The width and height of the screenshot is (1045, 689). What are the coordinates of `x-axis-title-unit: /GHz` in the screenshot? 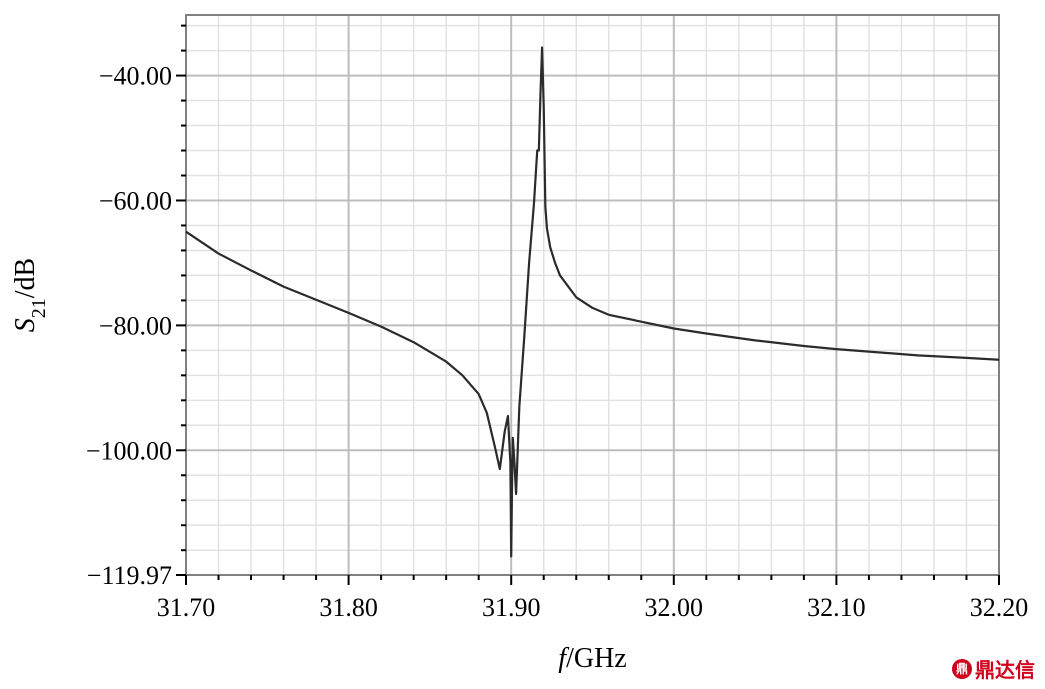 It's located at (596, 658).